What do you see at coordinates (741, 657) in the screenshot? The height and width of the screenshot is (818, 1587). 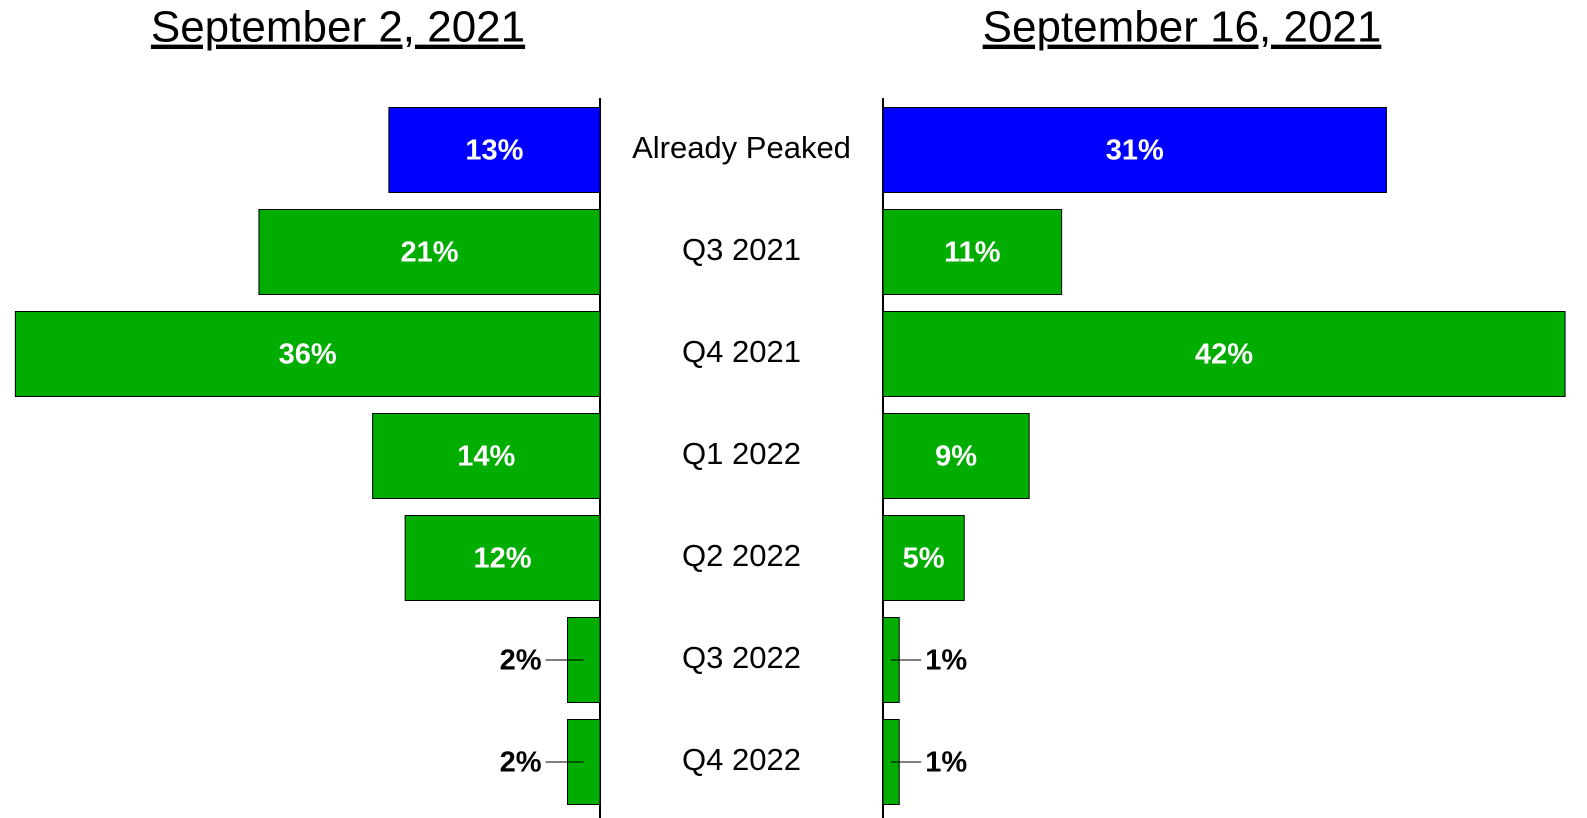 I see `category-label: Q3 2022` at bounding box center [741, 657].